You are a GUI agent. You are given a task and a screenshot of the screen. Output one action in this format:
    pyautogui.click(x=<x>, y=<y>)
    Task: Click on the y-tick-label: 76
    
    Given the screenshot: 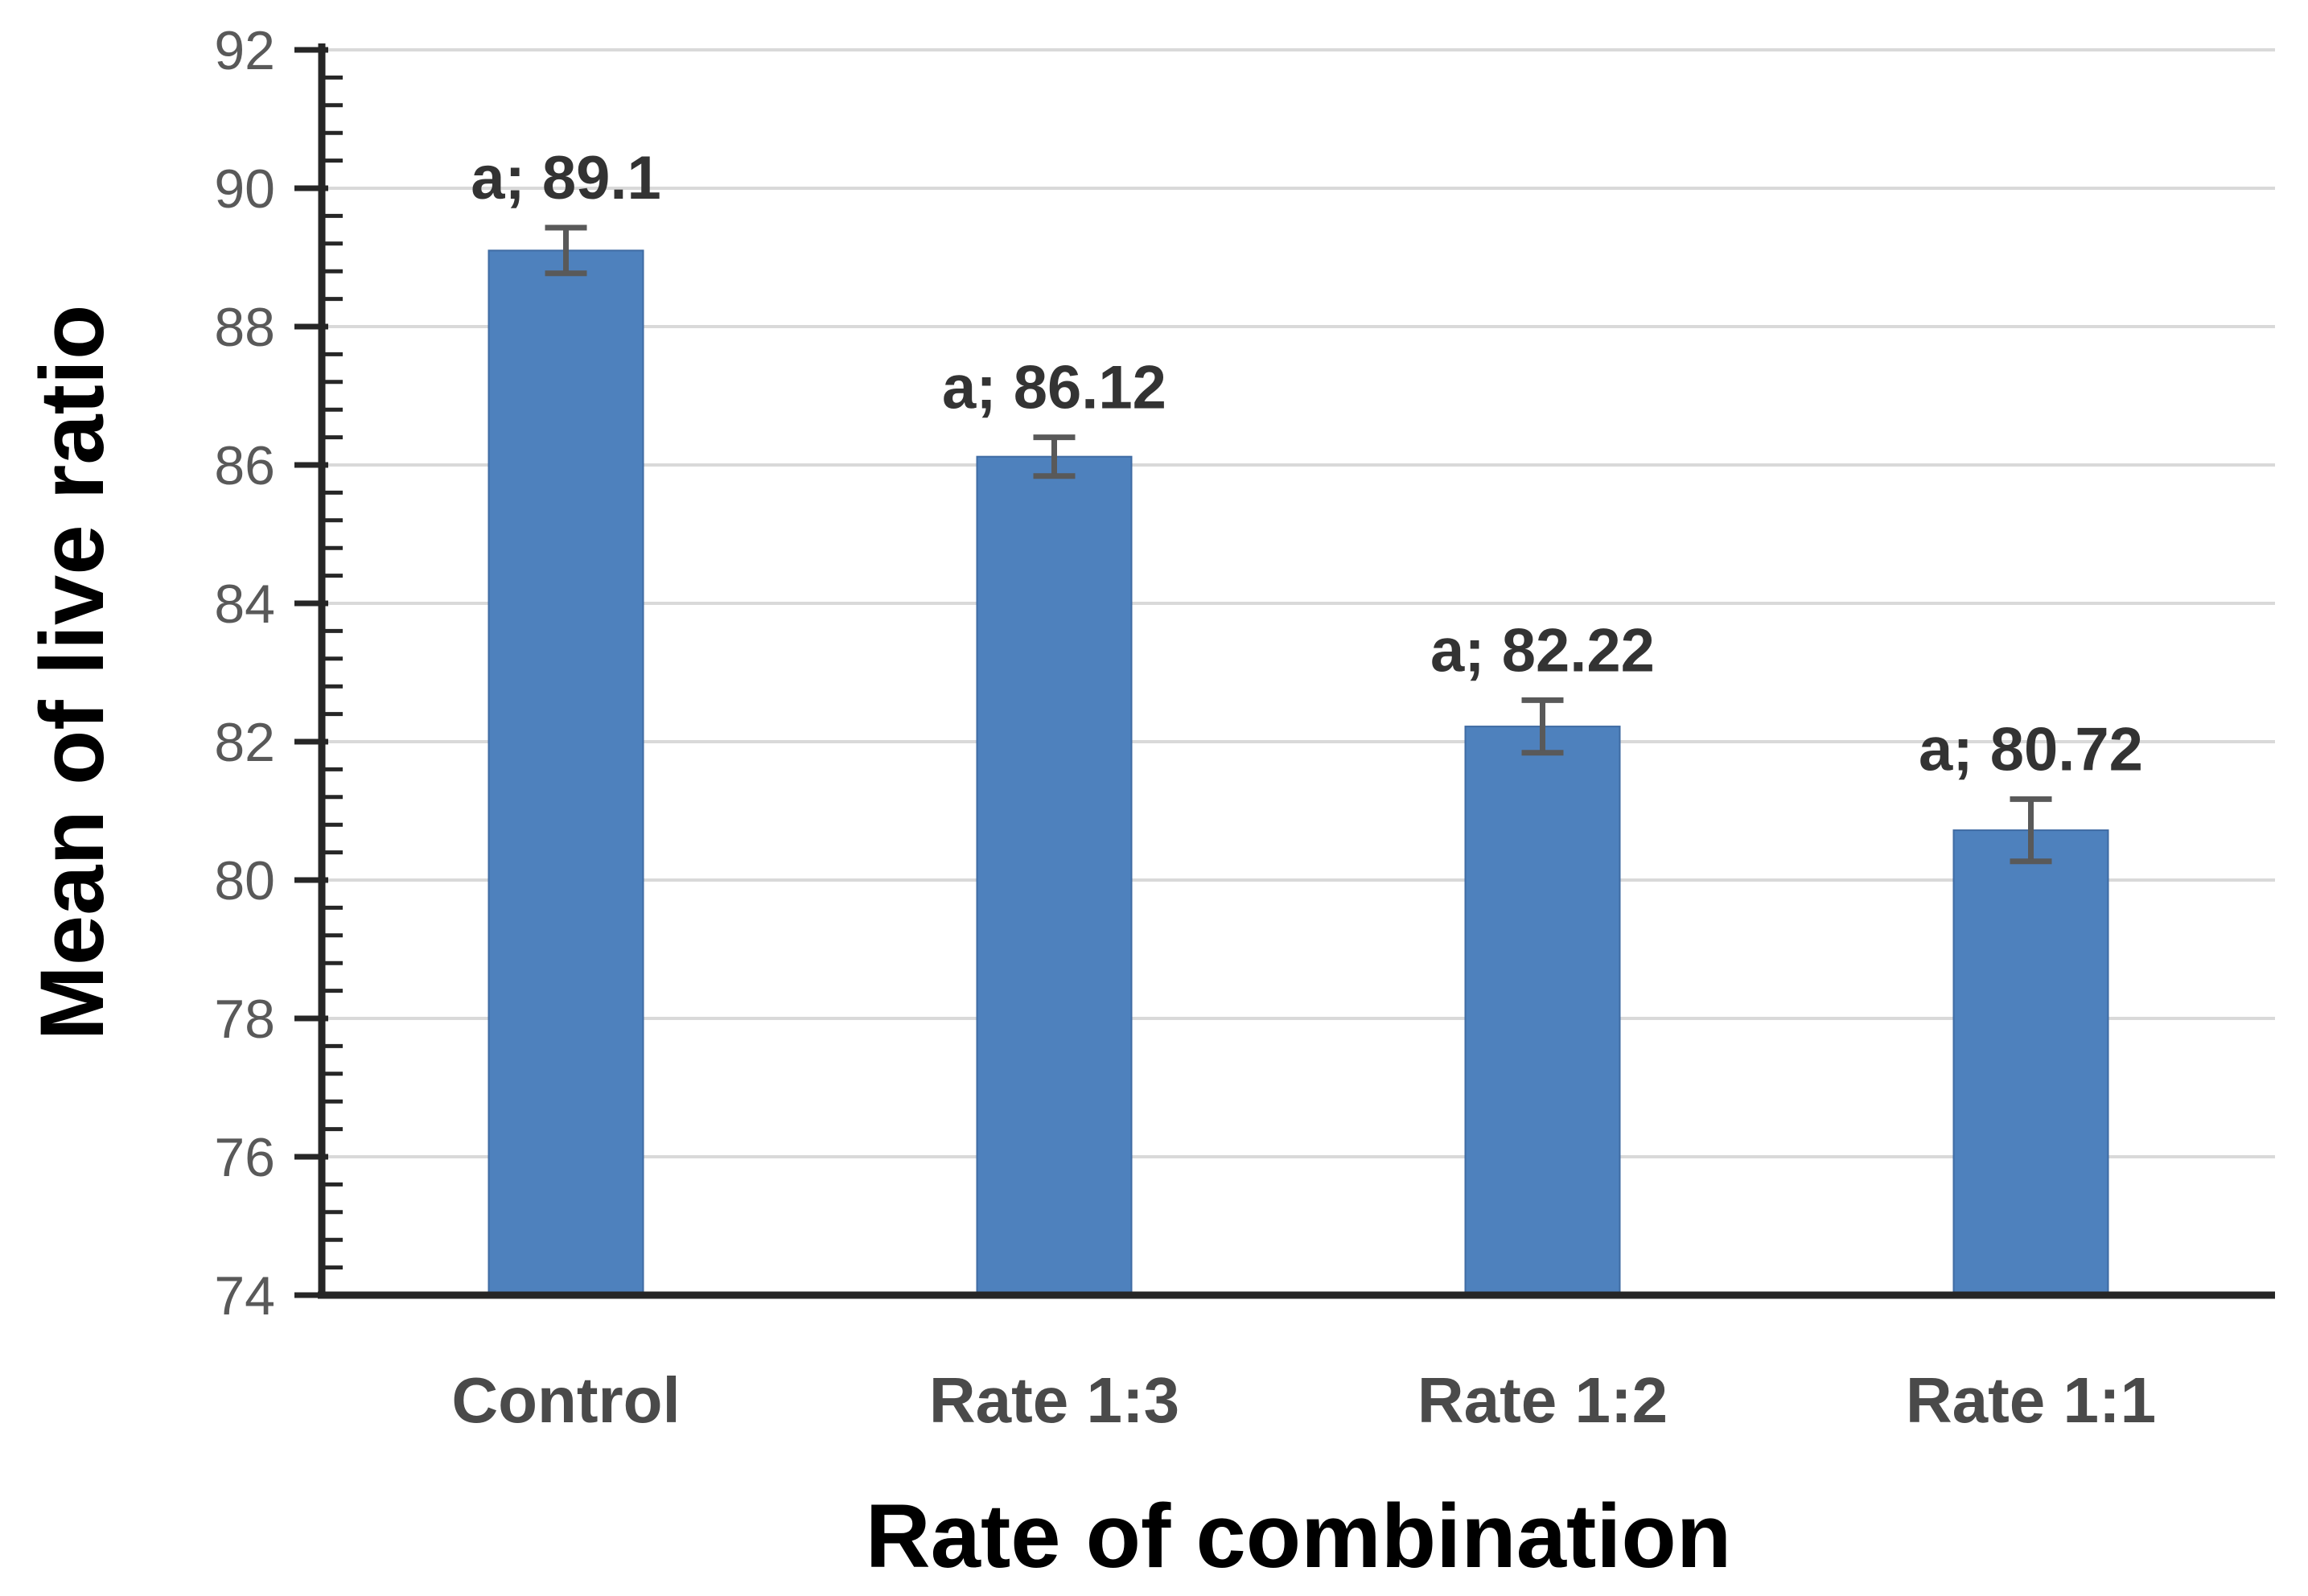 What is the action you would take?
    pyautogui.click(x=244, y=1157)
    